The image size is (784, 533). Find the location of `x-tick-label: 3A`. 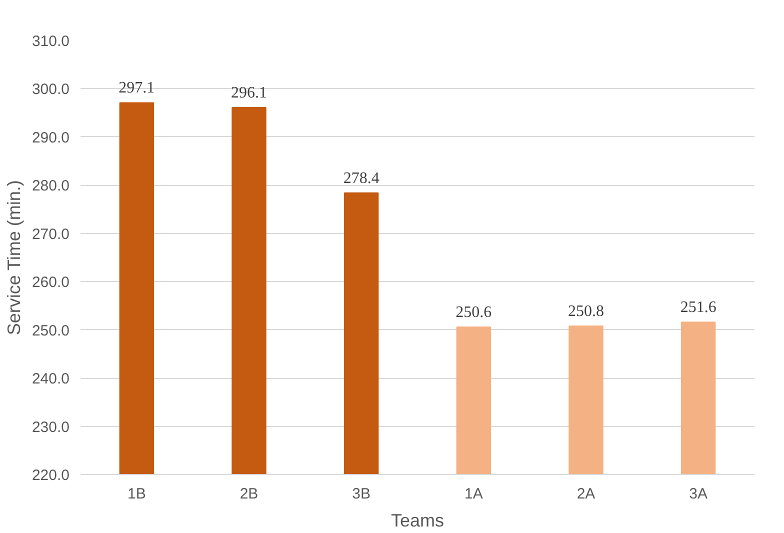

x-tick-label: 3A is located at coordinates (698, 494).